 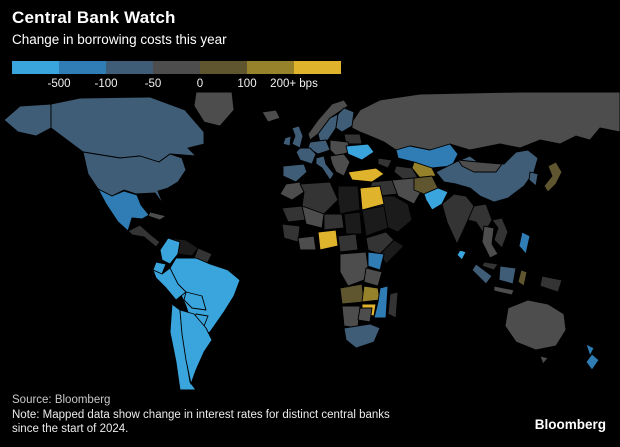 What do you see at coordinates (306, 156) in the screenshot?
I see `country-france` at bounding box center [306, 156].